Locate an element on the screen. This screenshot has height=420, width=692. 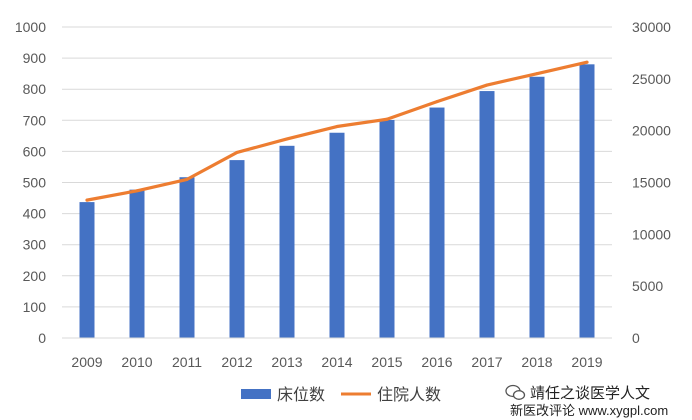
y-left-tick-label: 200 is located at coordinates (35, 276).